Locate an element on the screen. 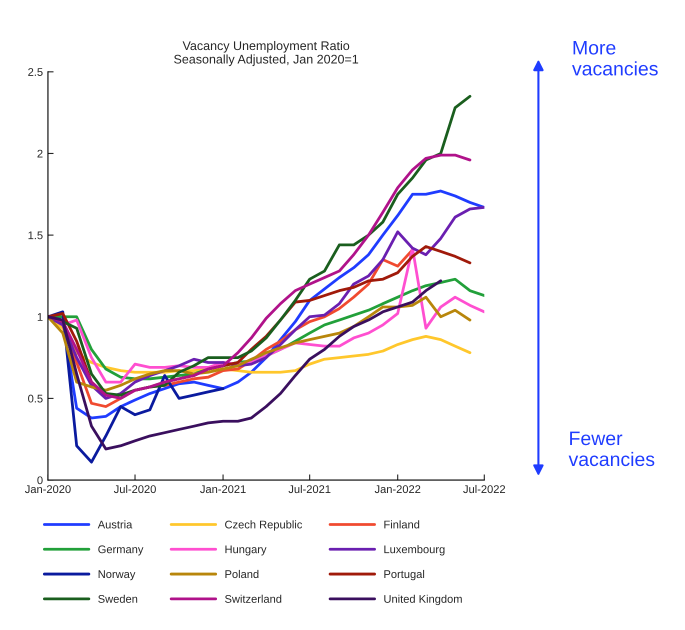 The width and height of the screenshot is (685, 630). text: Fewer vacancies is located at coordinates (611, 449).